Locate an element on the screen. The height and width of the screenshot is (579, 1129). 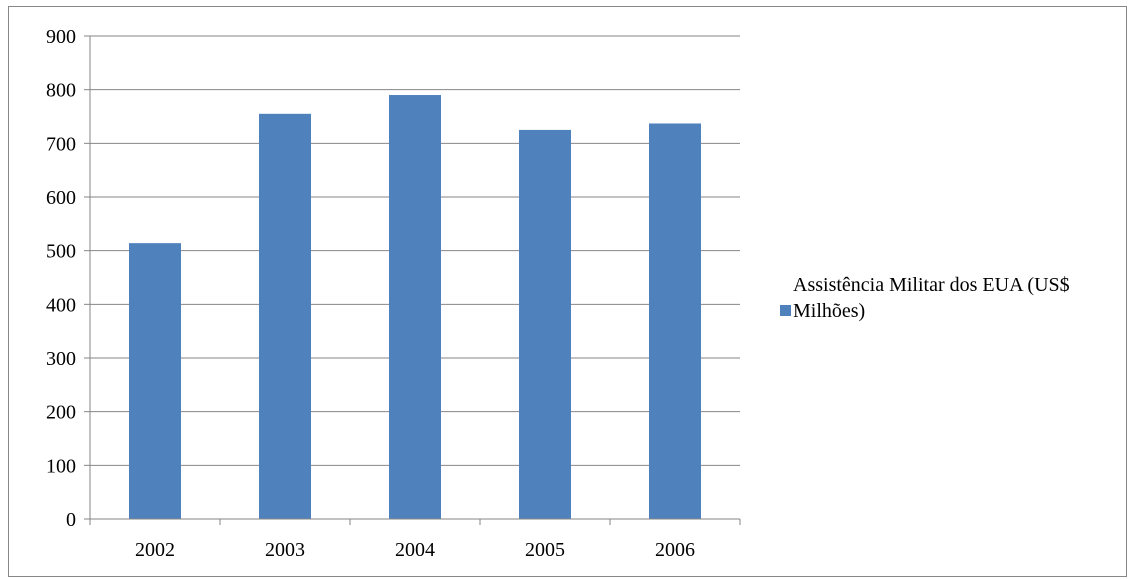
x-tick-labels: 2002 2003 2004 2005 2006 is located at coordinates (415, 550).